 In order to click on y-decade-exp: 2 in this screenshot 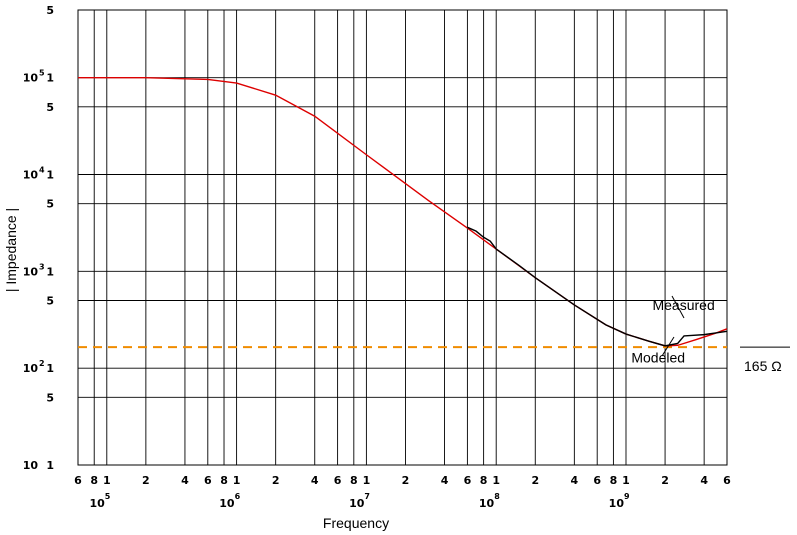, I will do `click(42, 363)`.